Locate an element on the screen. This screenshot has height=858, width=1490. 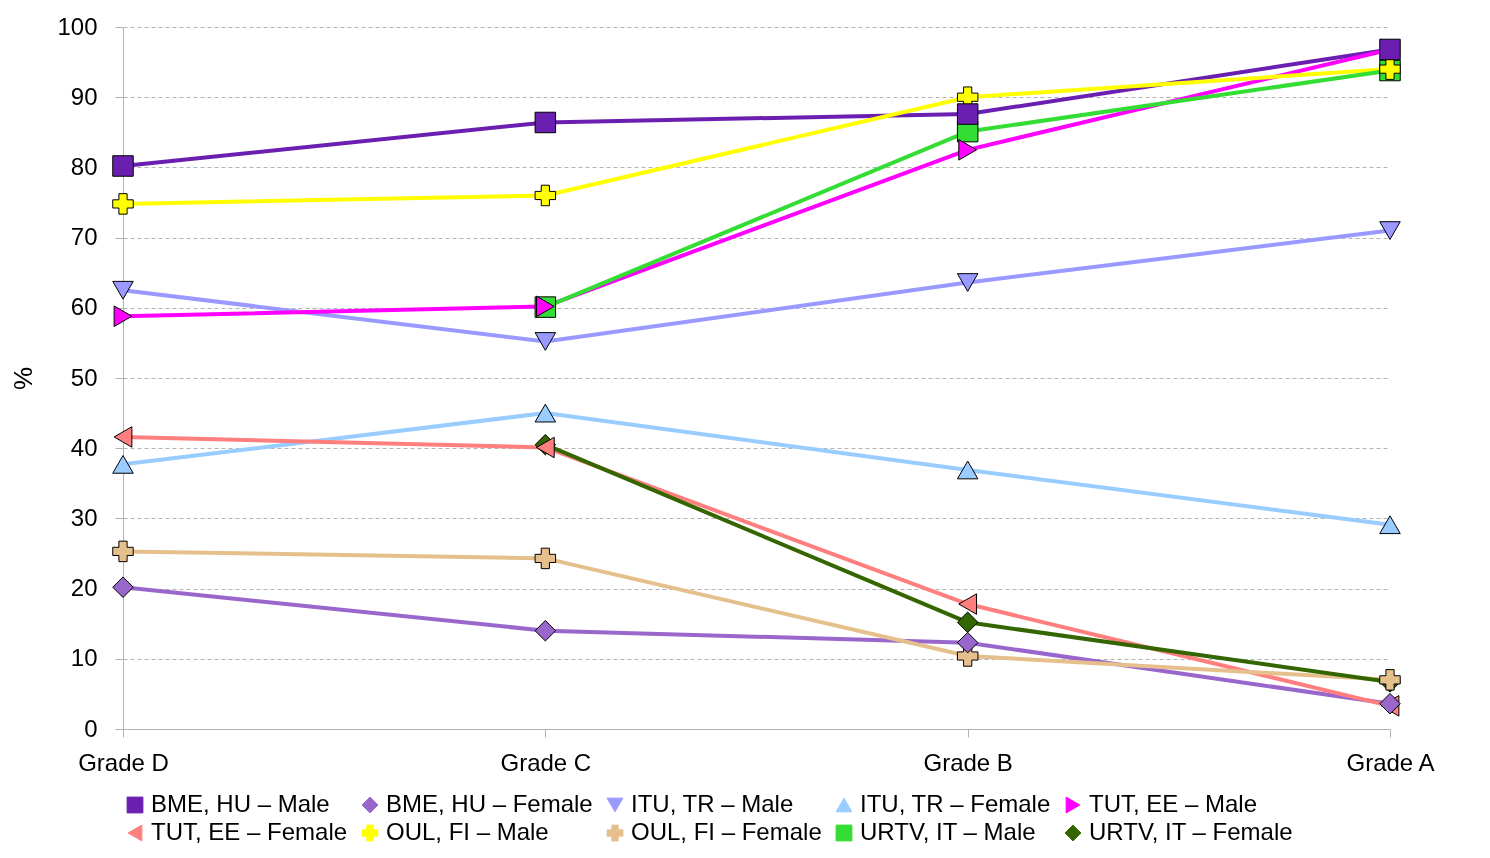
legend-label: ITU, TR – Female is located at coordinates (955, 803).